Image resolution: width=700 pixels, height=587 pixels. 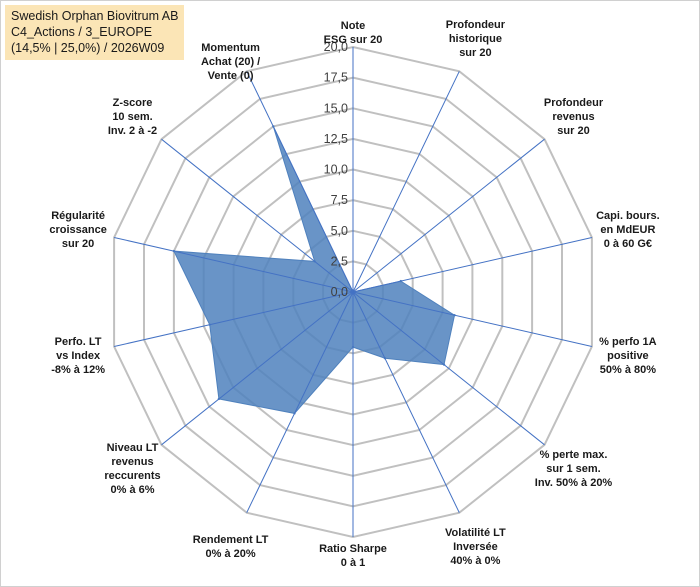 I want to click on axis-label-1: Profondeur historique sur 20, so click(x=476, y=39).